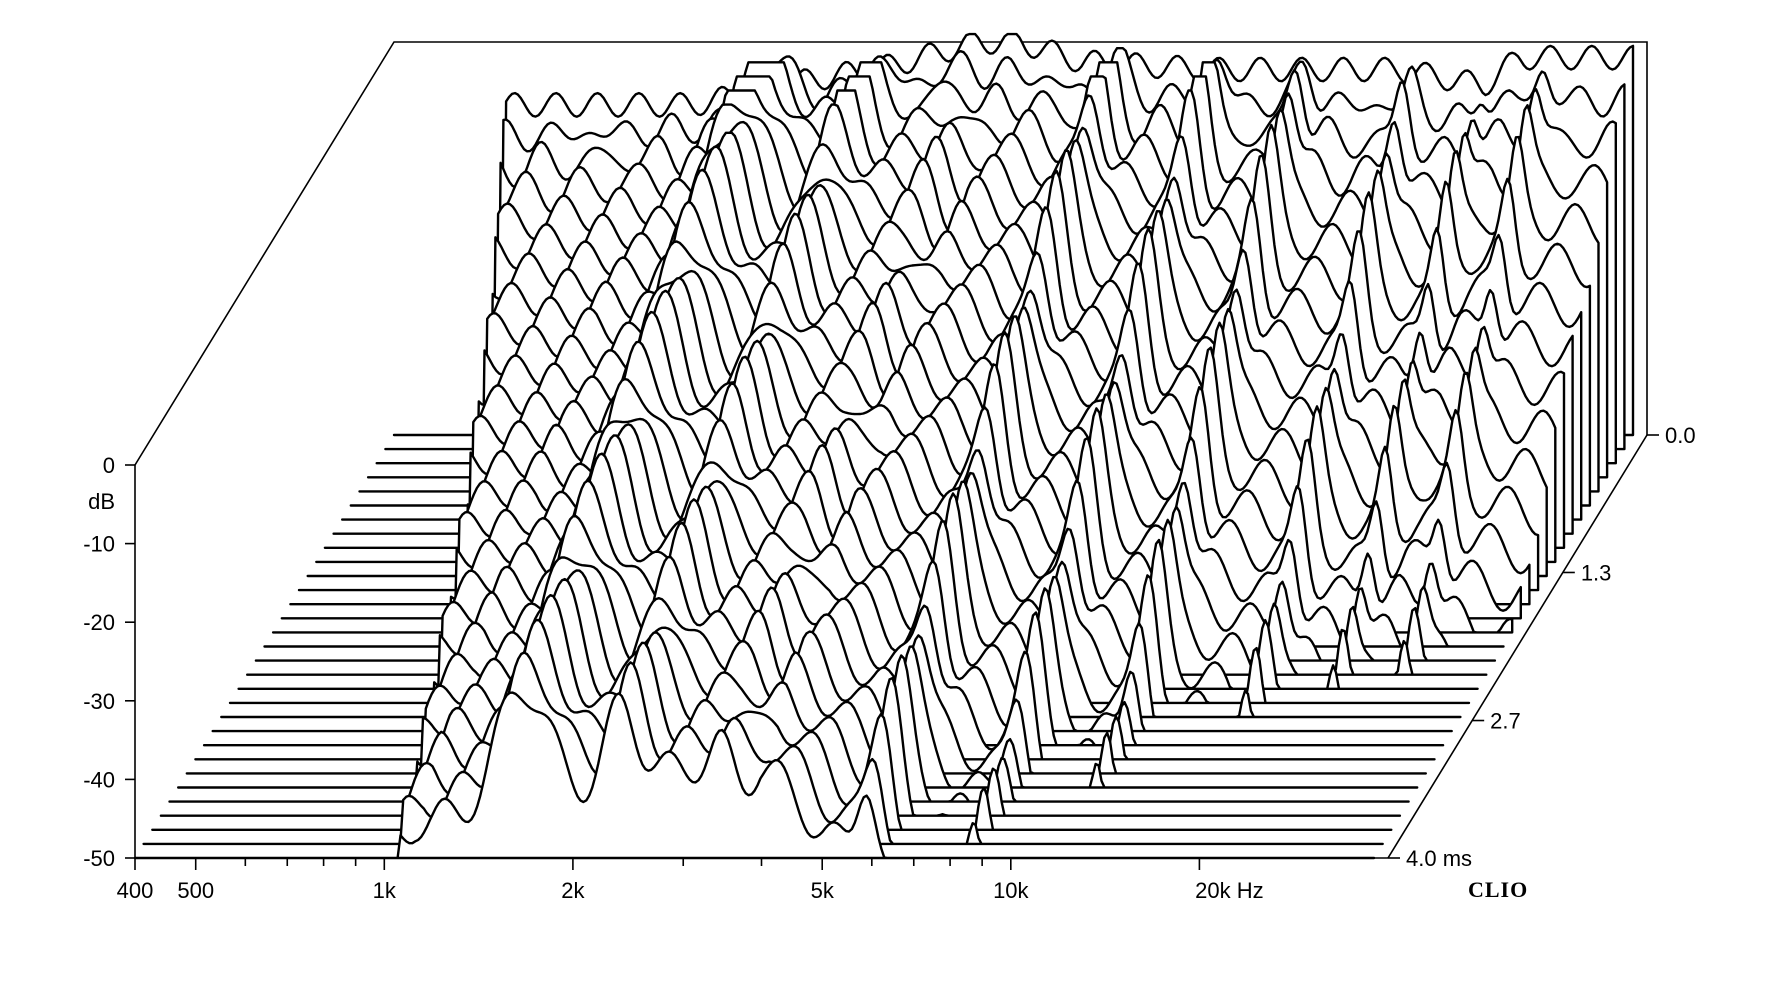 Image resolution: width=1772 pixels, height=1001 pixels. I want to click on y-unit-label: dB, so click(101, 501).